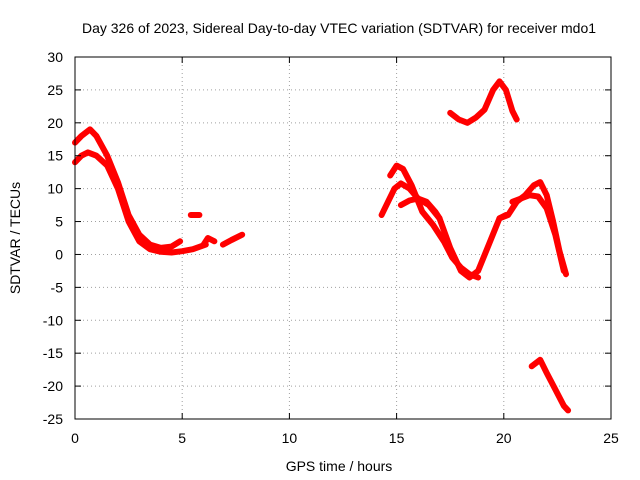 This screenshot has height=480, width=640. Describe the element at coordinates (339, 466) in the screenshot. I see `x-axis-label: GPS time / hours` at that location.